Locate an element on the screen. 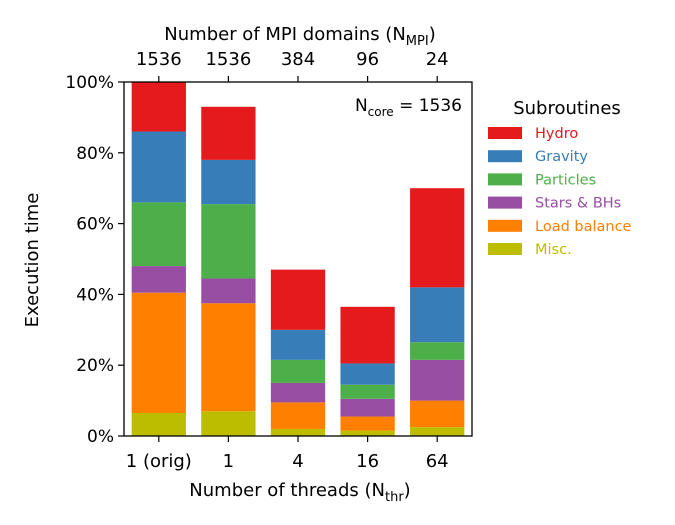 The height and width of the screenshot is (525, 675). top-axis-label-sub: MPI is located at coordinates (417, 41).